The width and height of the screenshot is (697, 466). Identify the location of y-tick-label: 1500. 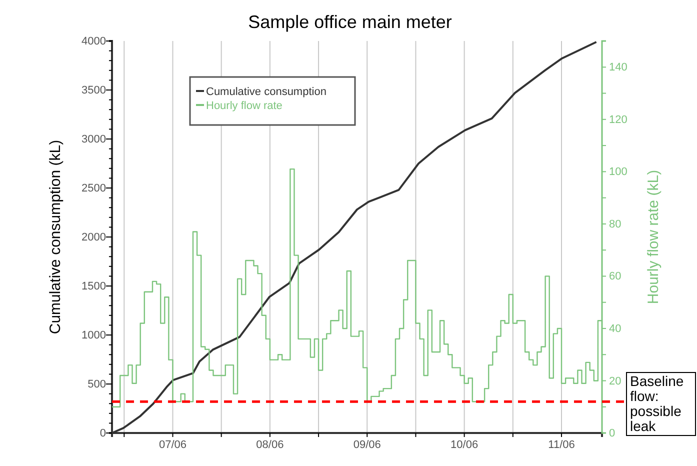
(94, 286).